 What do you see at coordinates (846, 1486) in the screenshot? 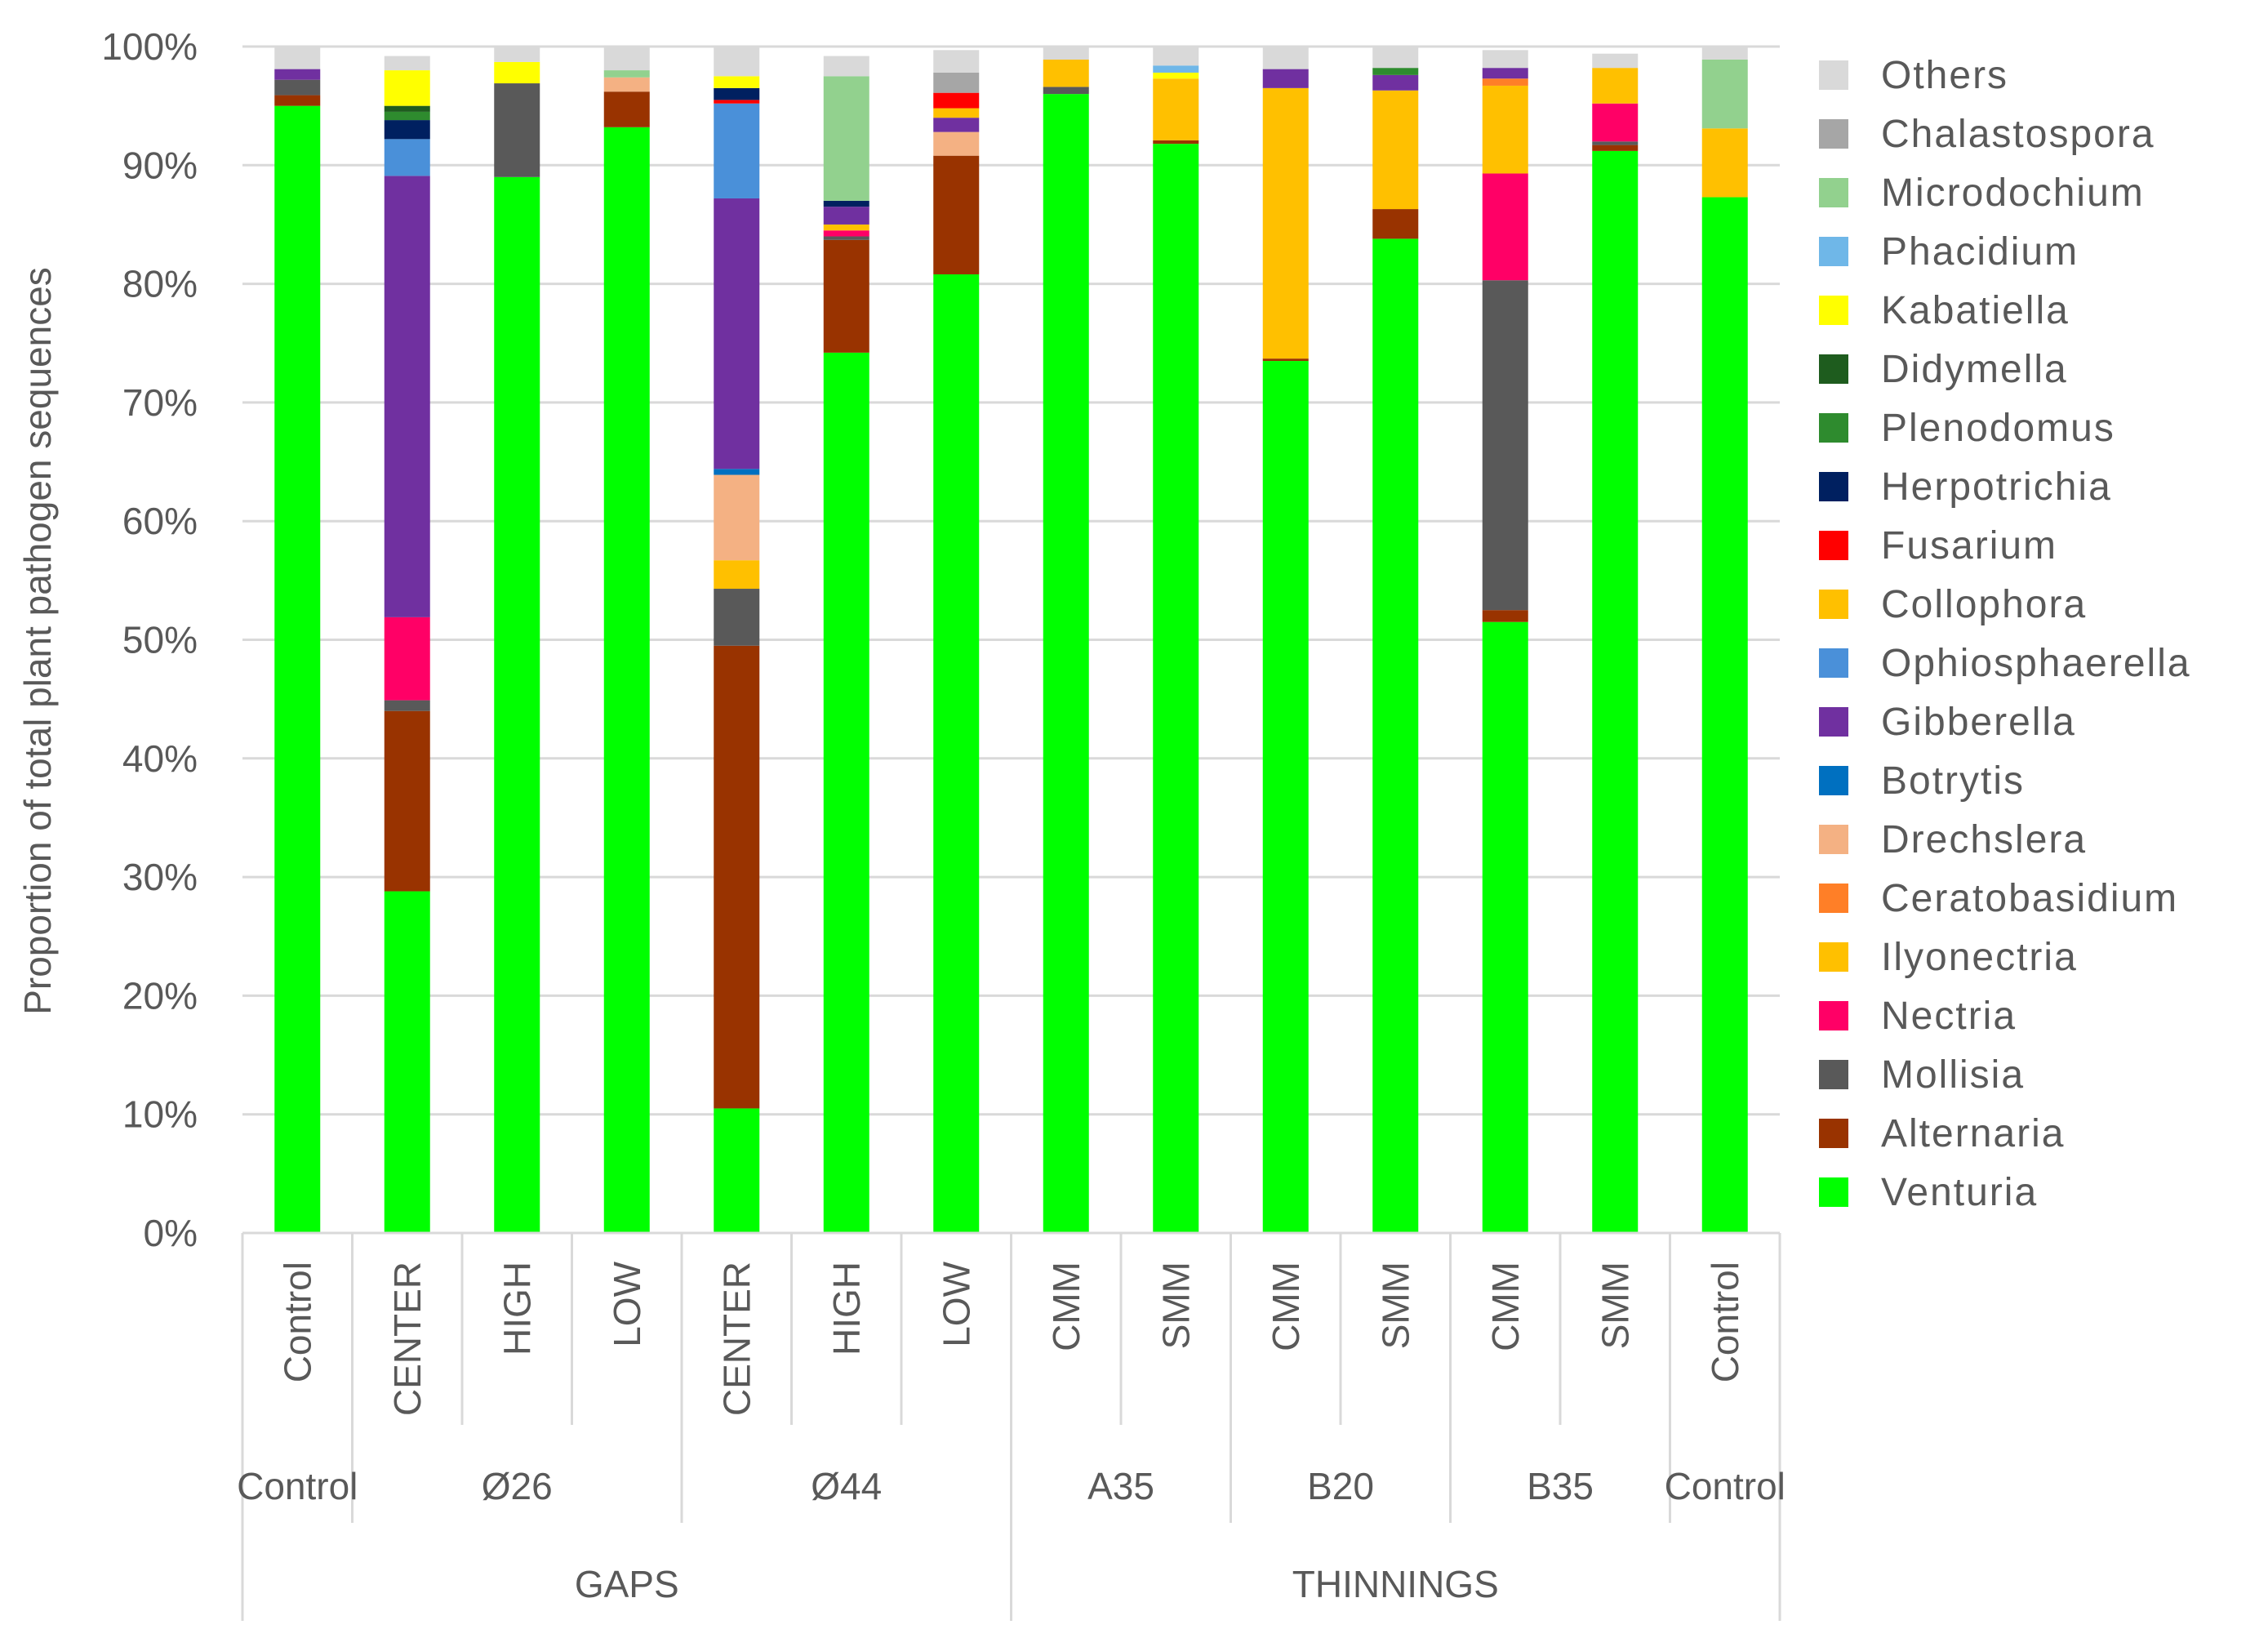
I see `group-label: Ø44` at bounding box center [846, 1486].